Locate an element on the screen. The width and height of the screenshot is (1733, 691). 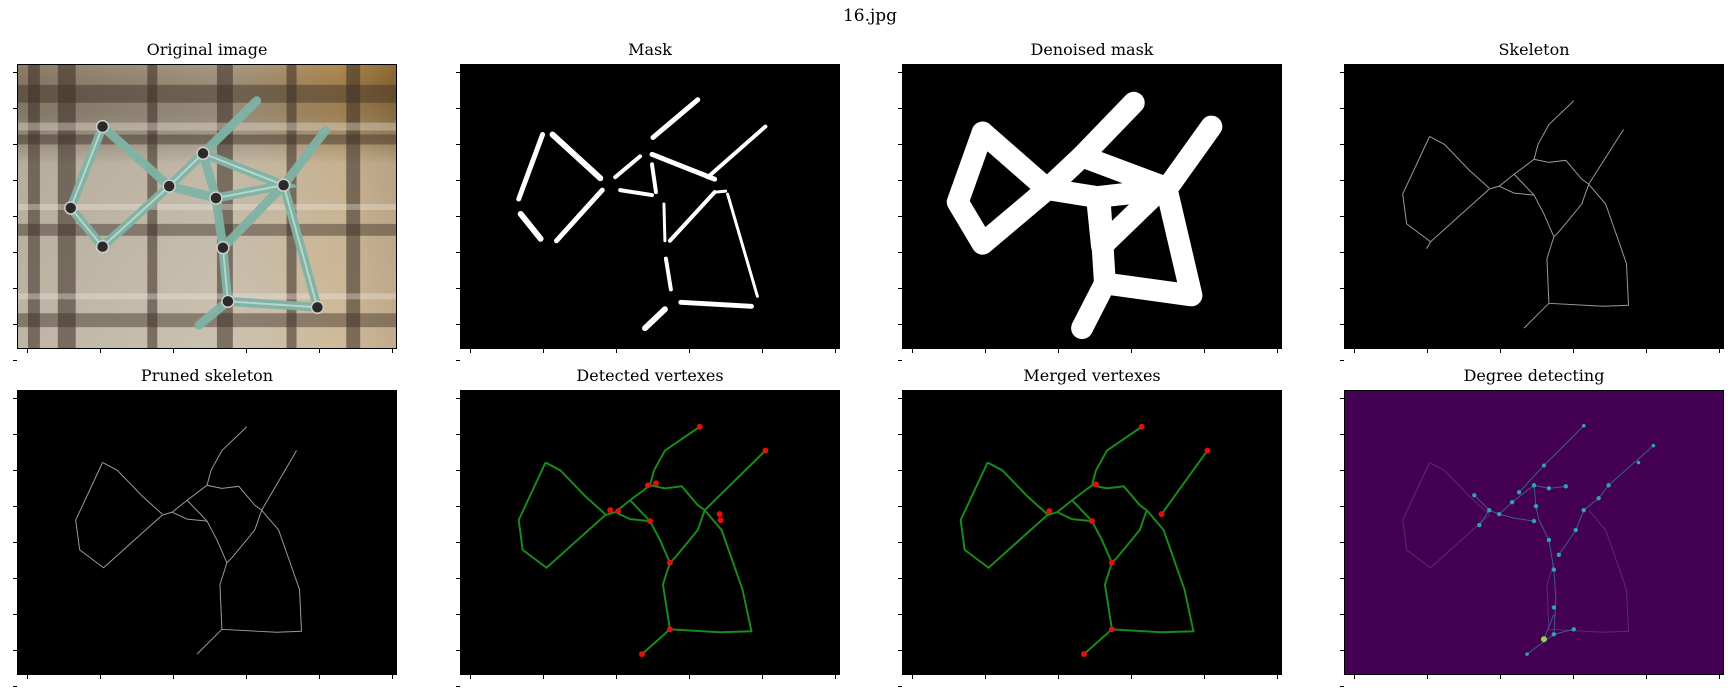
mask-picture is located at coordinates (650, 206).